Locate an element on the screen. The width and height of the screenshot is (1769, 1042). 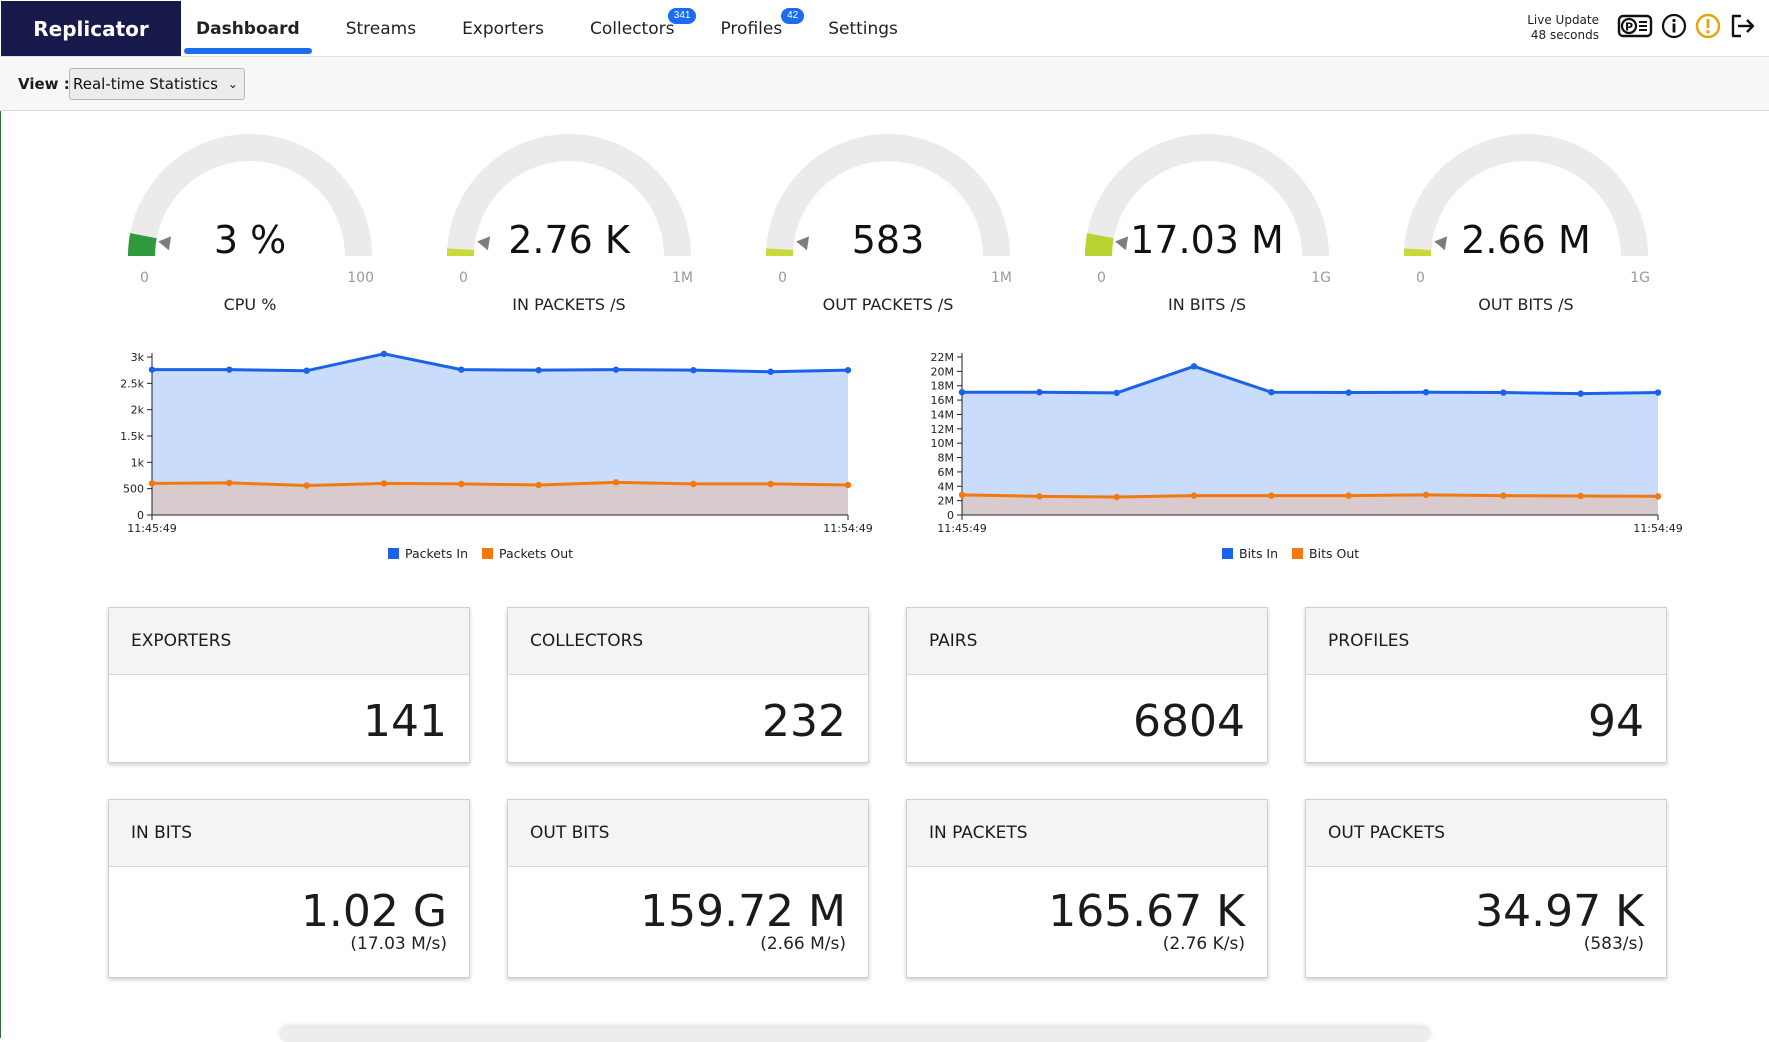
gauge-value: 17.03 M is located at coordinates (1207, 240).